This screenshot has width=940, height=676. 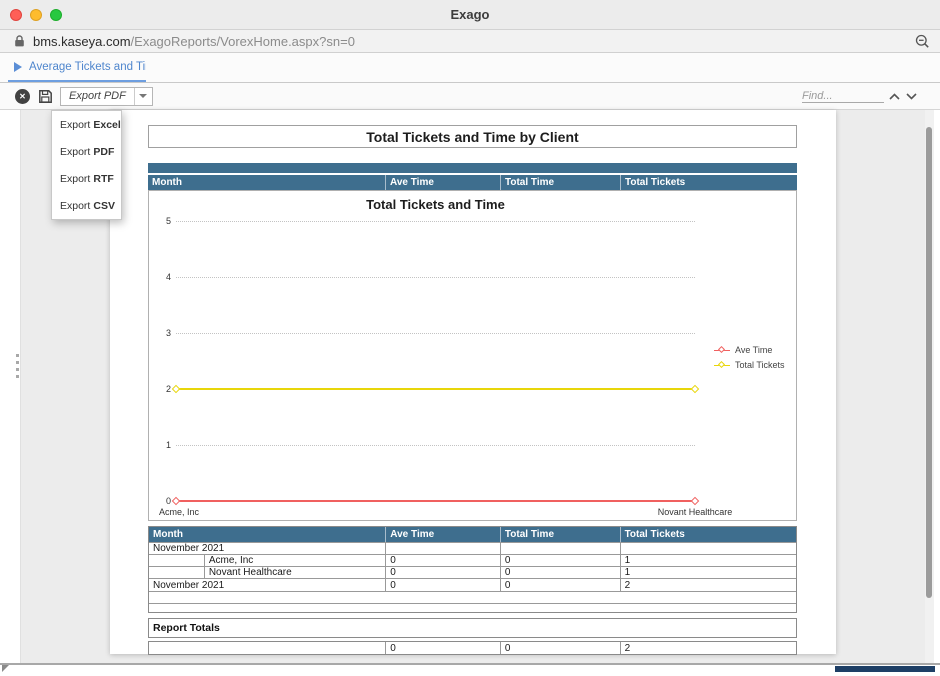 What do you see at coordinates (885, 669) in the screenshot?
I see `bottom-right-artifact` at bounding box center [885, 669].